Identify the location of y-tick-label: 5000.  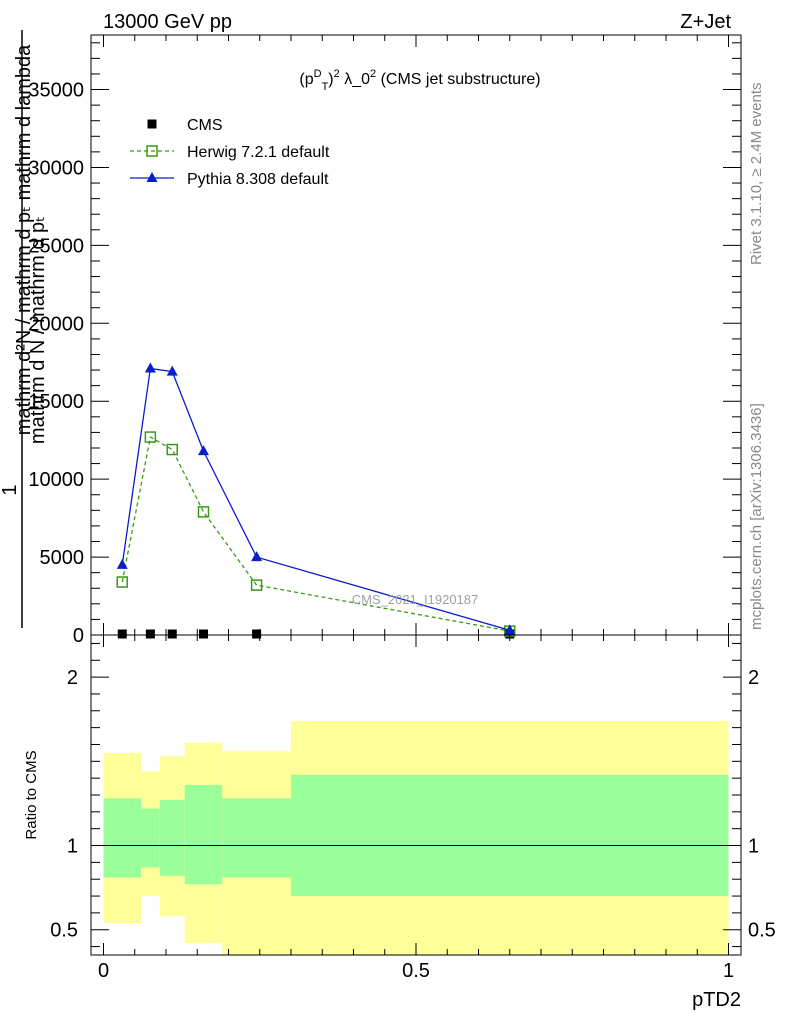
(62, 558).